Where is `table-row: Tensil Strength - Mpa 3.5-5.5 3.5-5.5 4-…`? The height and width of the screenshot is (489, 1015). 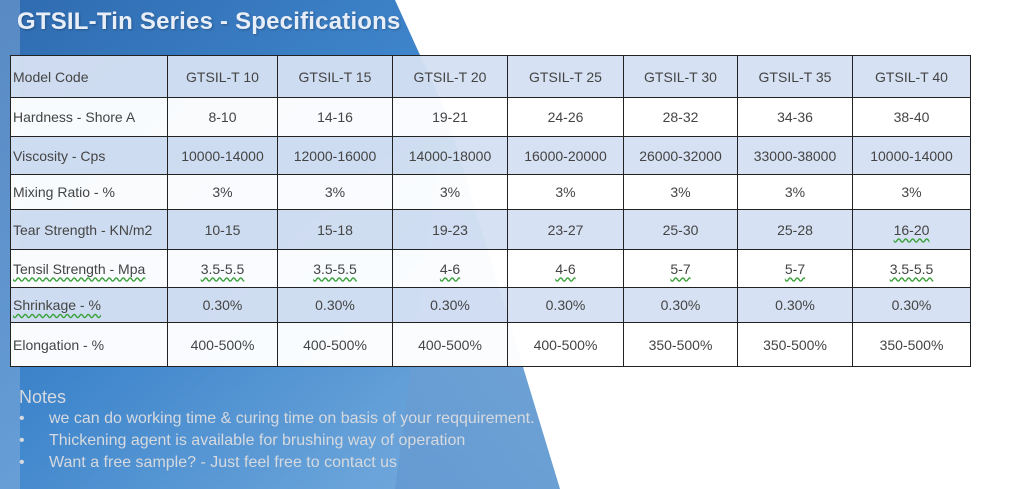
table-row: Tensil Strength - Mpa 3.5-5.5 3.5-5.5 4-… is located at coordinates (490, 268).